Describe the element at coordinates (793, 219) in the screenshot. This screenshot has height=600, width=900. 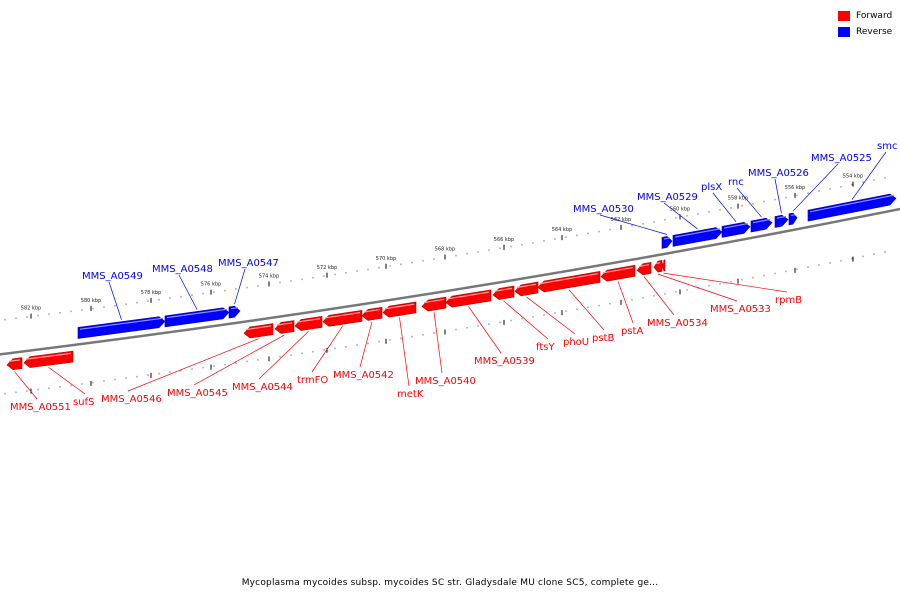
I see `gene-arrow-mms-a0525` at that location.